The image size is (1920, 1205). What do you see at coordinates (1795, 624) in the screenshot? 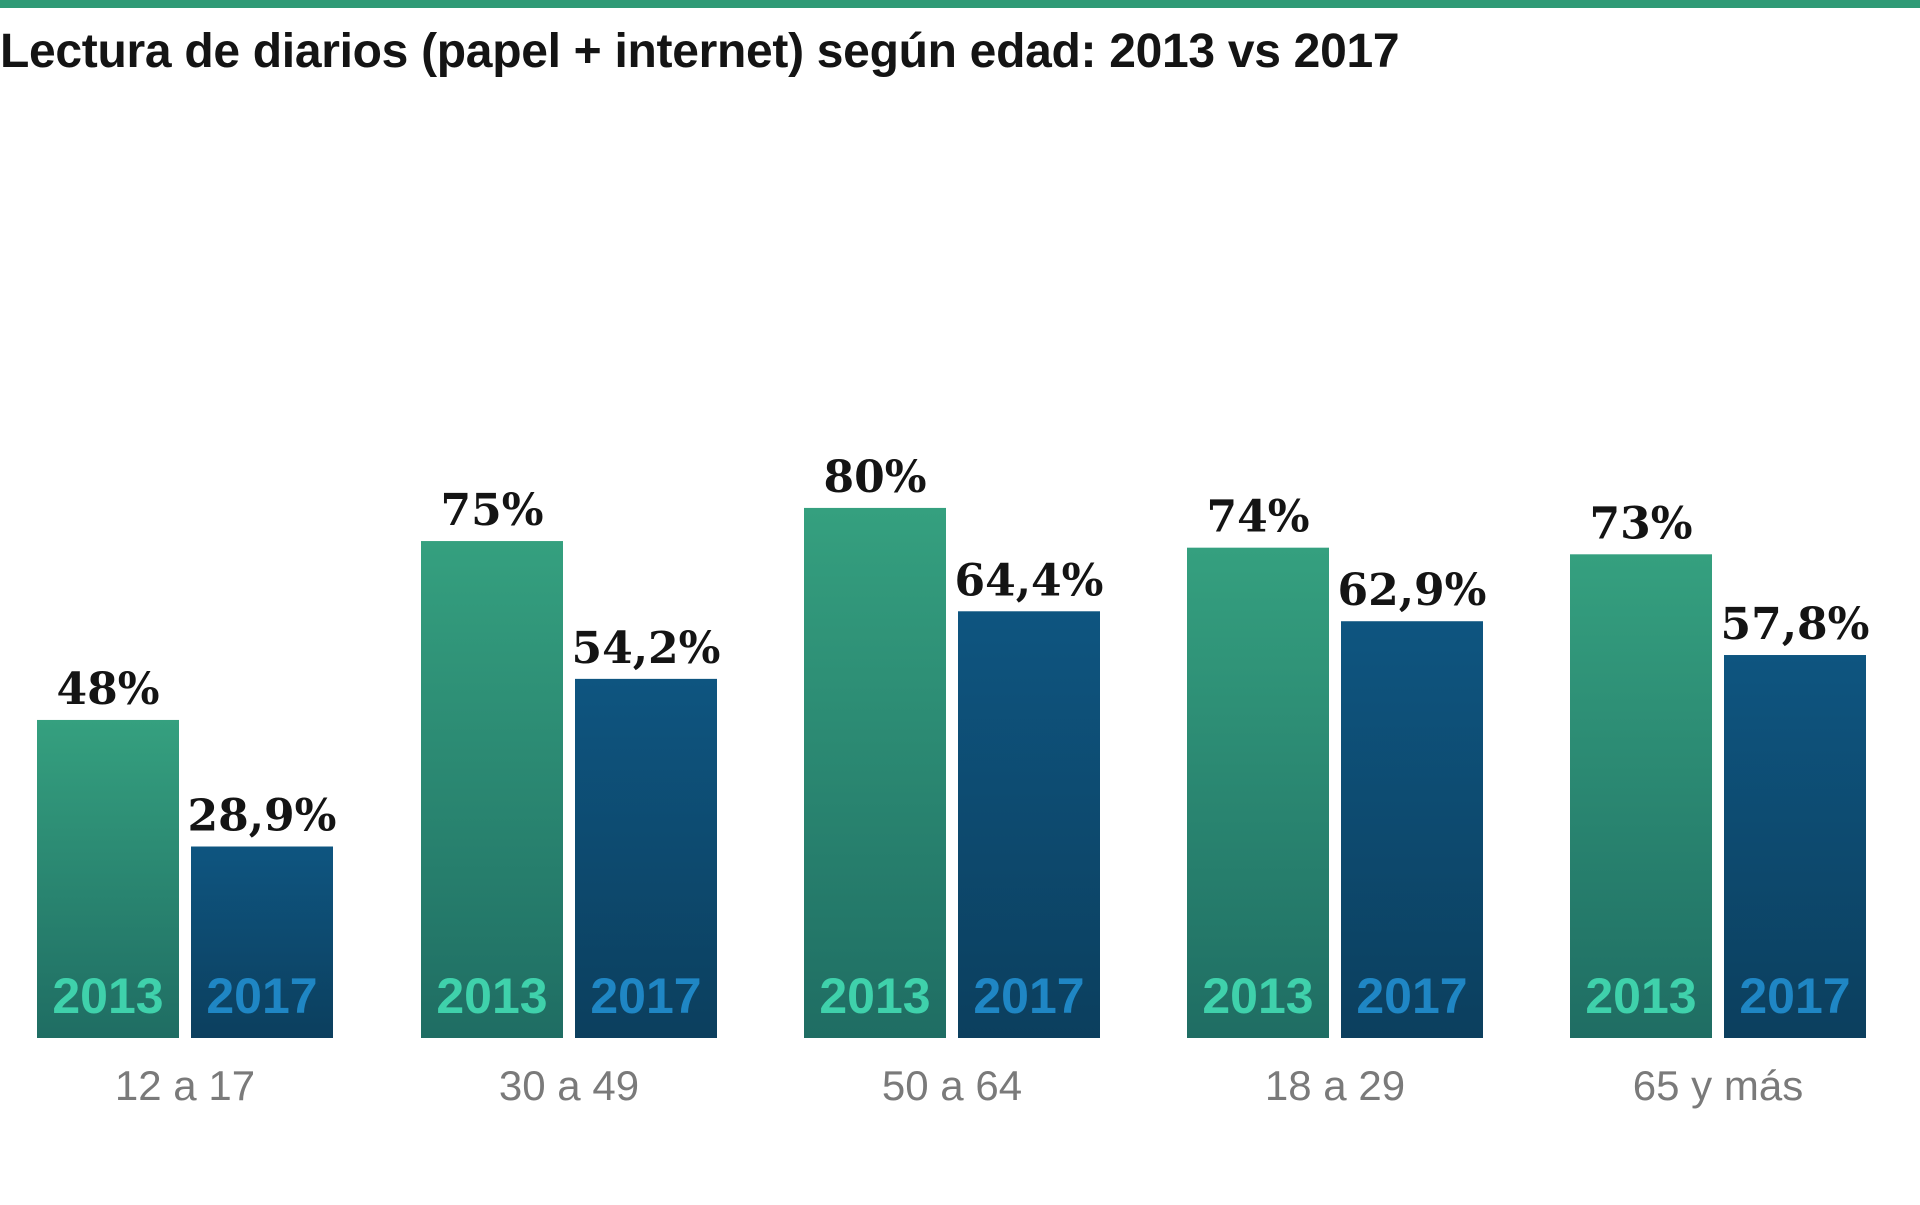
I see `data-label: 57,8%` at bounding box center [1795, 624].